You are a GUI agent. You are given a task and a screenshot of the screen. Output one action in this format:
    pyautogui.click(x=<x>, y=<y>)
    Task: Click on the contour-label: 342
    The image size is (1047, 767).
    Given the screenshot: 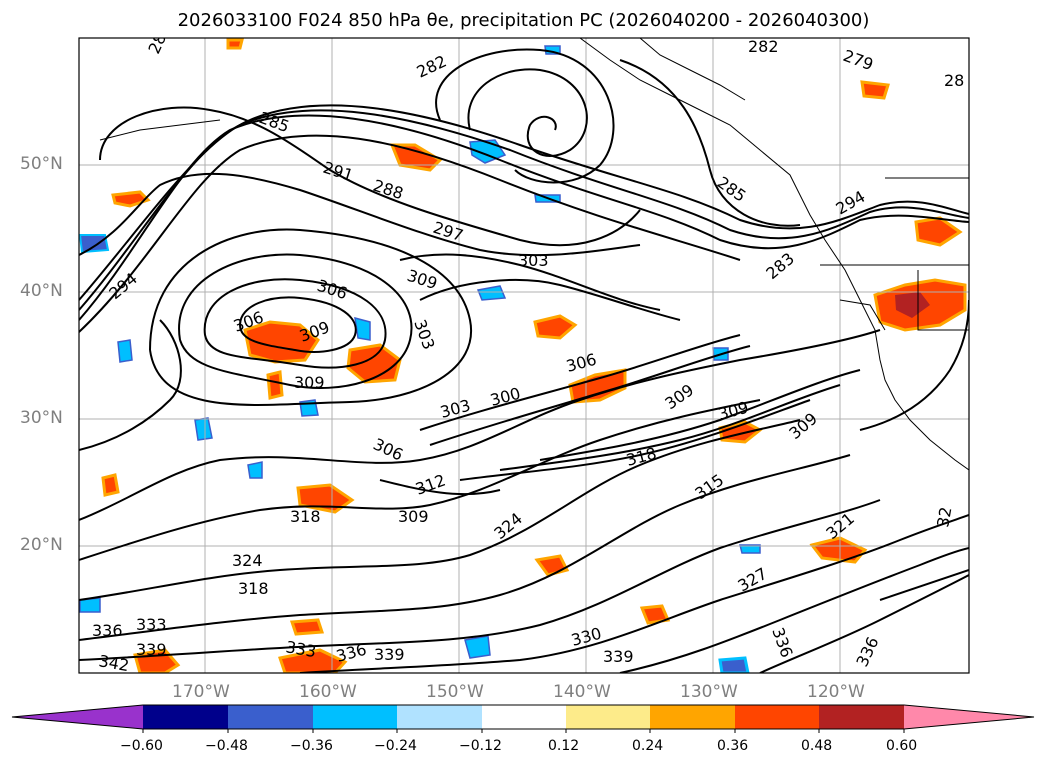 What is the action you would take?
    pyautogui.click(x=113, y=663)
    